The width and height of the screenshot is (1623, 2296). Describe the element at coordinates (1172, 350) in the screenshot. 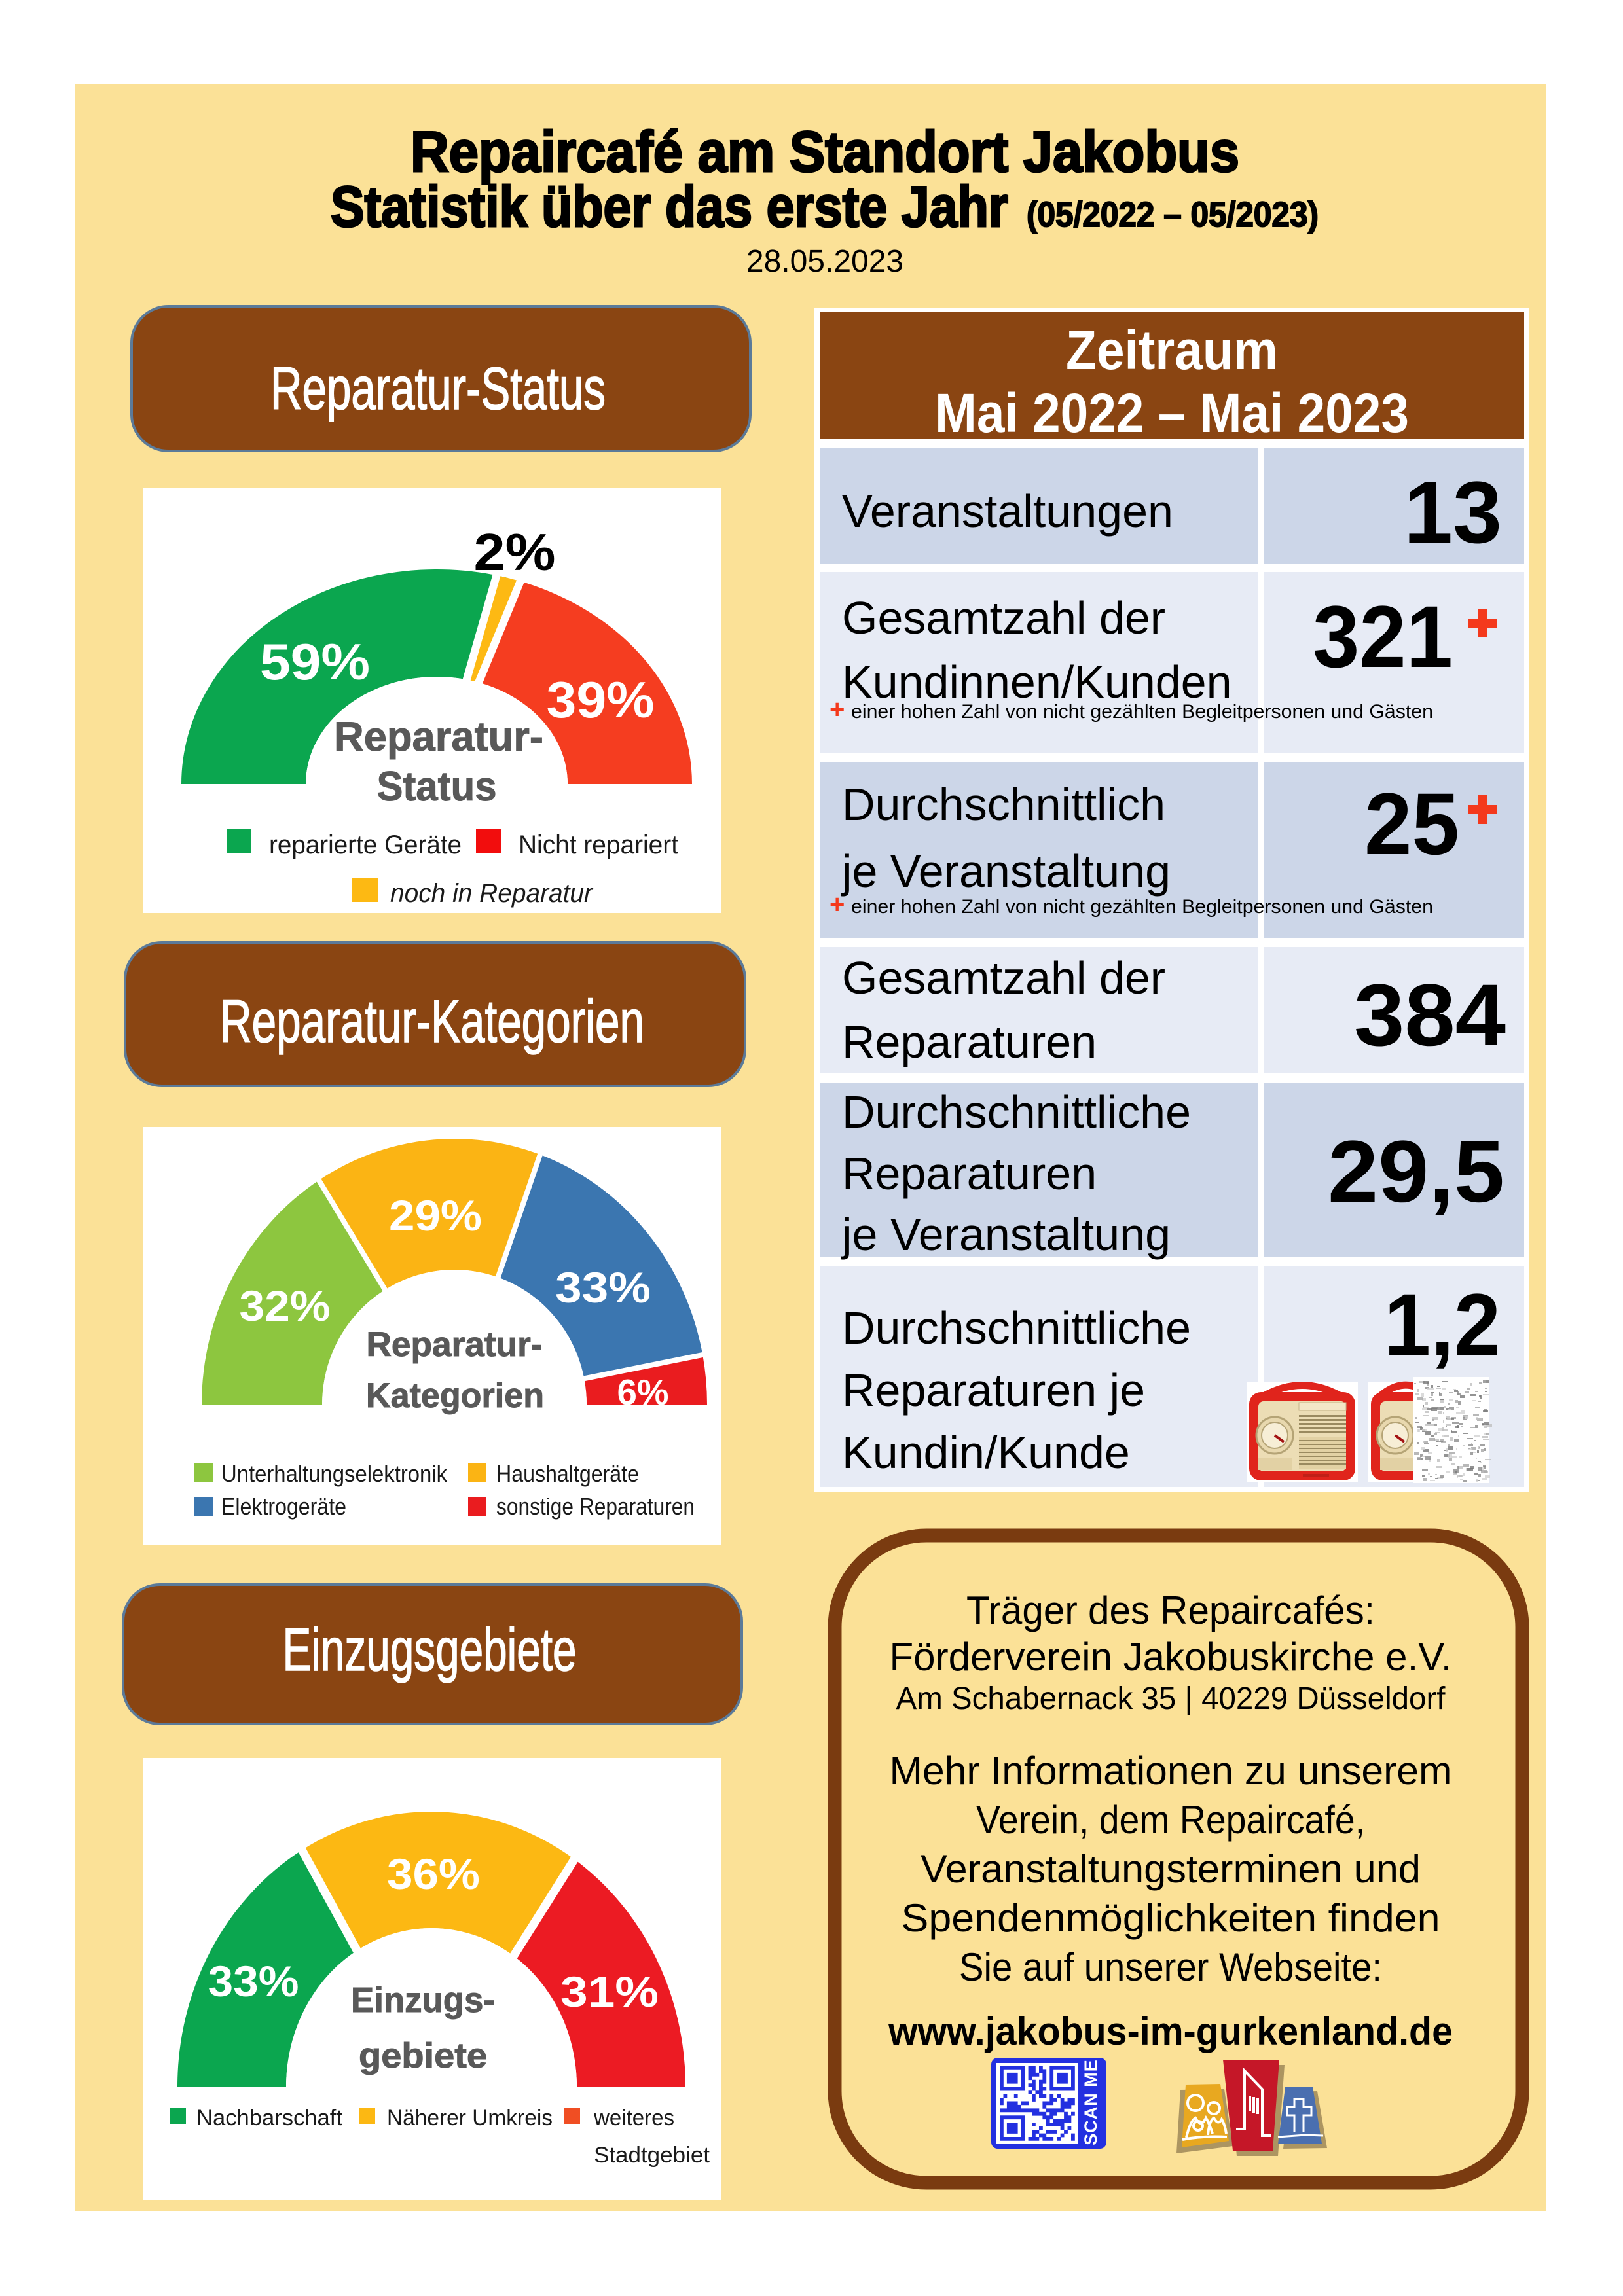

I see `svg-text: Zeitraum` at that location.